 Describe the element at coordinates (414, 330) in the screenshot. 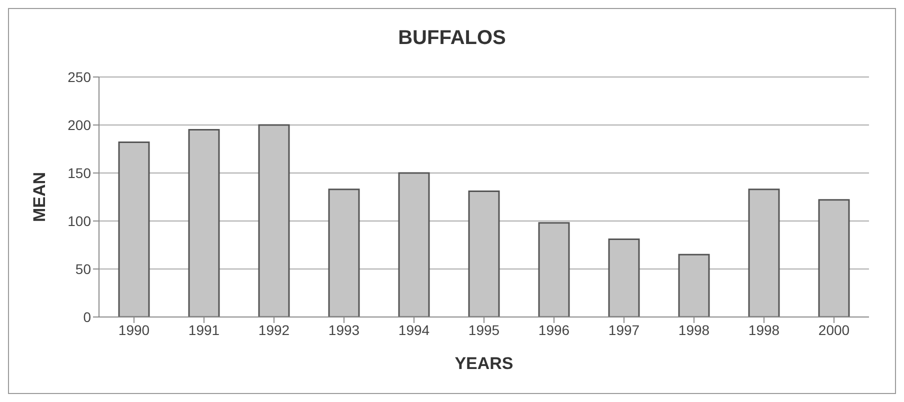

I see `x-tick-label: 1994` at that location.